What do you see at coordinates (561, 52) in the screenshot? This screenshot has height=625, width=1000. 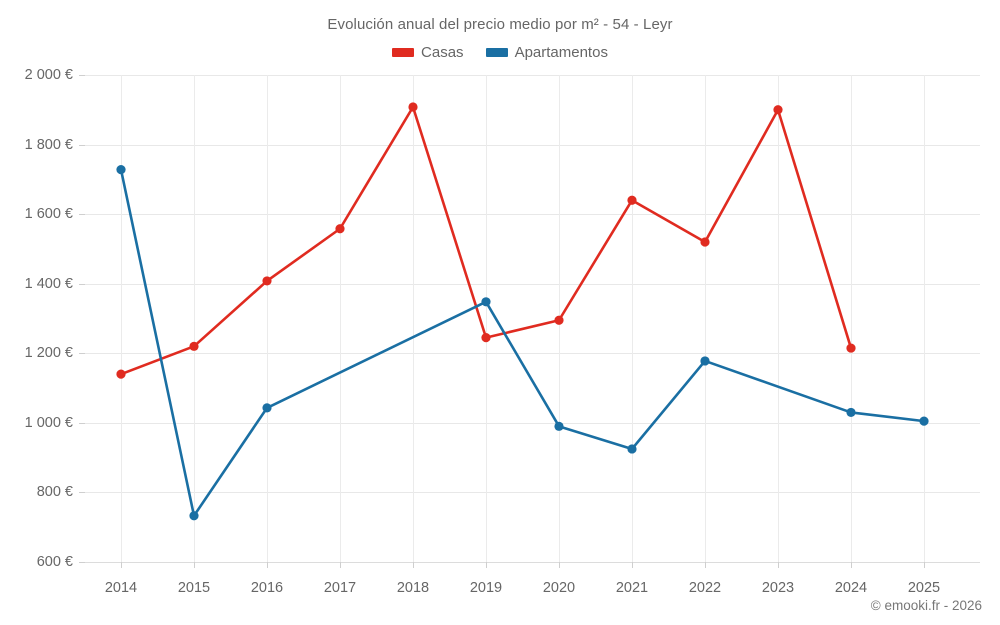 I see `legend-label-apartamentos: Apartamentos` at bounding box center [561, 52].